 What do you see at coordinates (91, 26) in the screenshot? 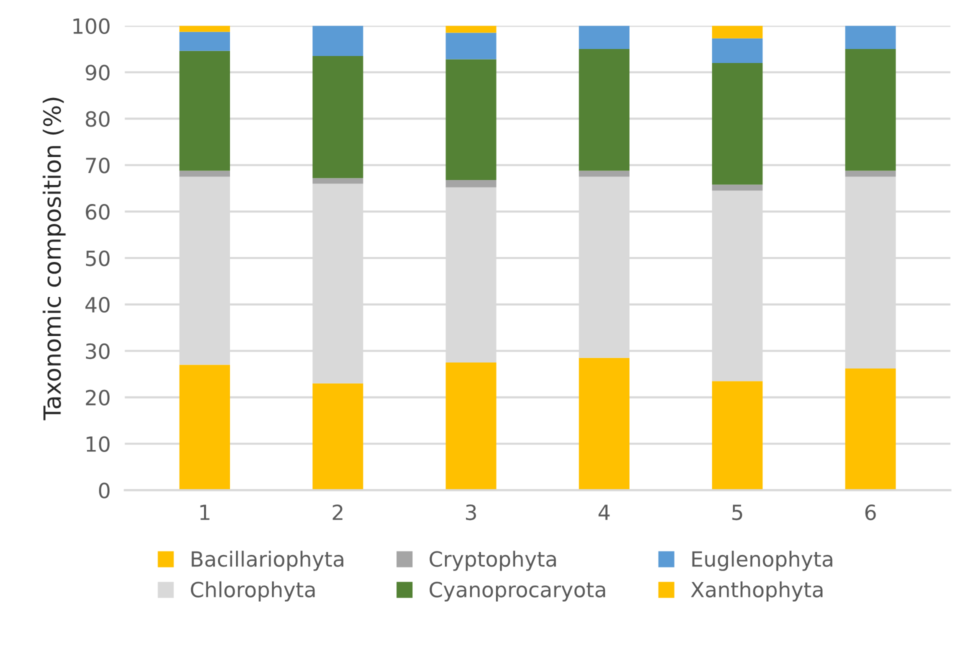
I see `y-tick-label: 100` at bounding box center [91, 26].